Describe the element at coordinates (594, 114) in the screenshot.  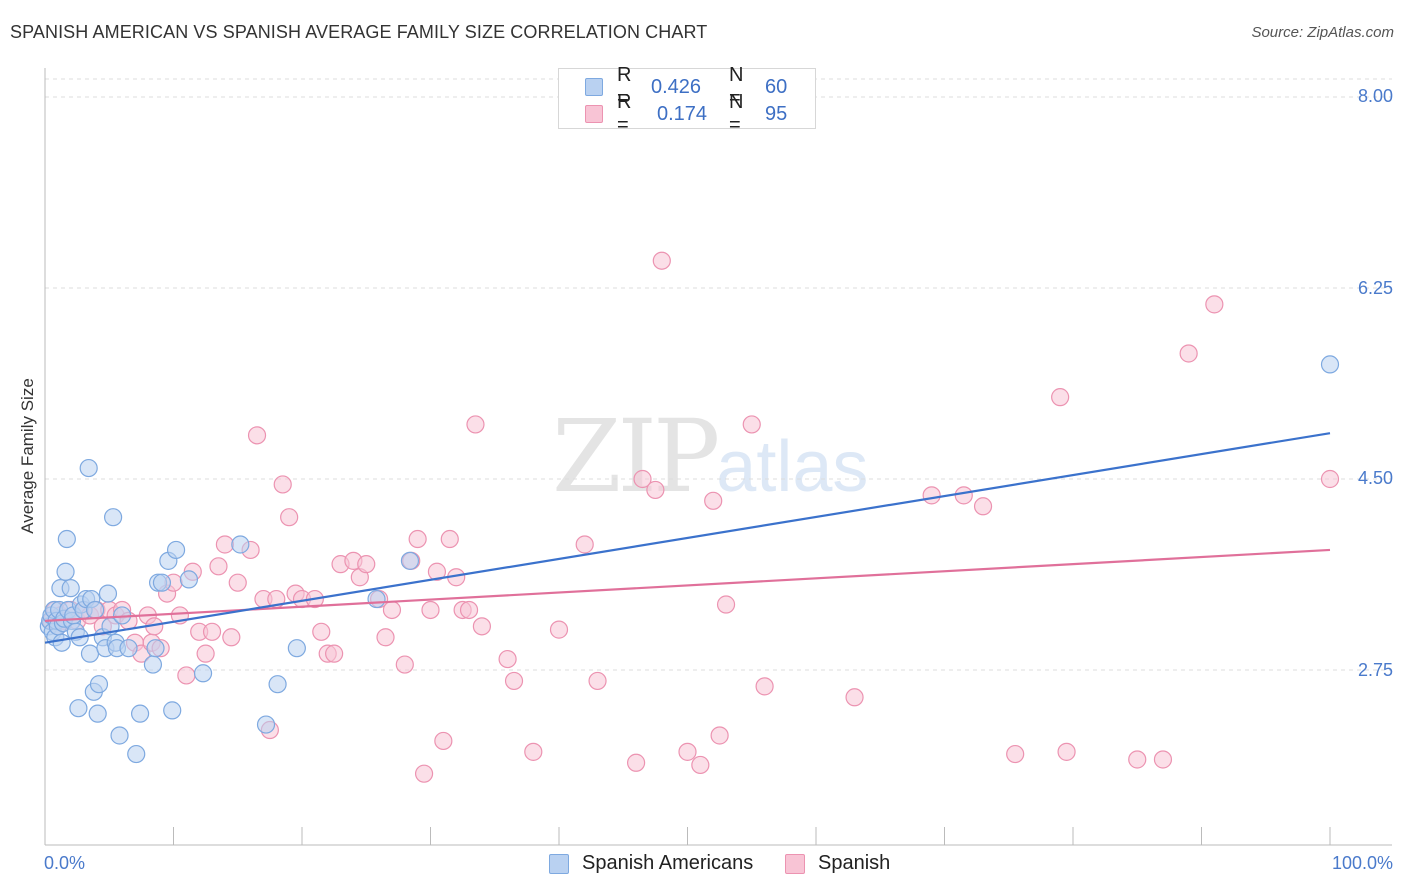
I see `legend-swatch-pink` at that location.